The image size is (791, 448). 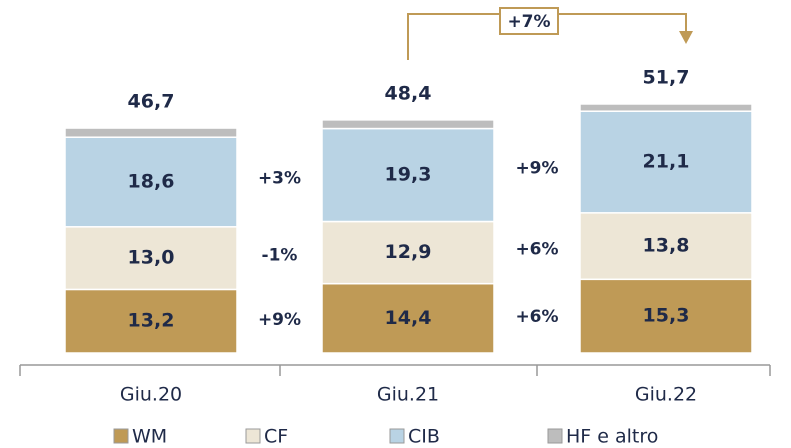 I want to click on legend-label: CIB, so click(x=424, y=437).